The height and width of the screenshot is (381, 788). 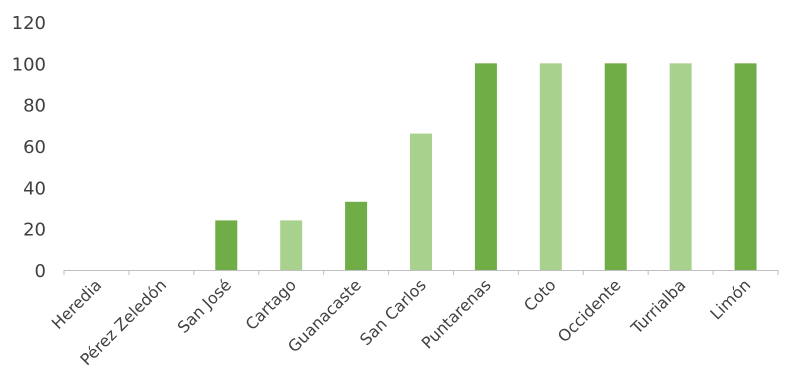 What do you see at coordinates (271, 304) in the screenshot?
I see `x-category-label: Cartago` at bounding box center [271, 304].